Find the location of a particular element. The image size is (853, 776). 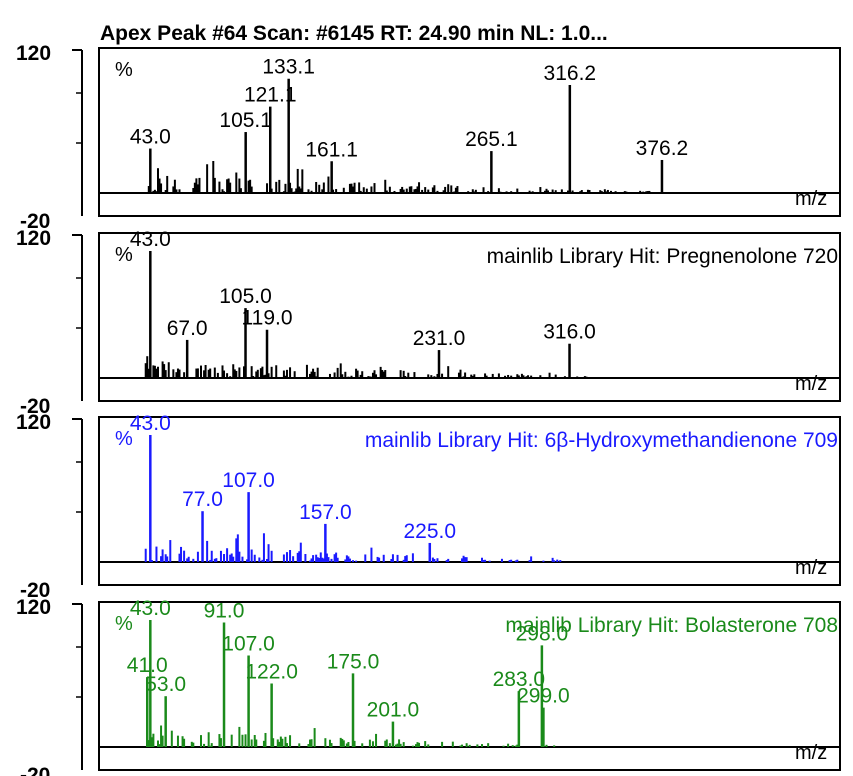

peak-label: 133.1 is located at coordinates (288, 67).